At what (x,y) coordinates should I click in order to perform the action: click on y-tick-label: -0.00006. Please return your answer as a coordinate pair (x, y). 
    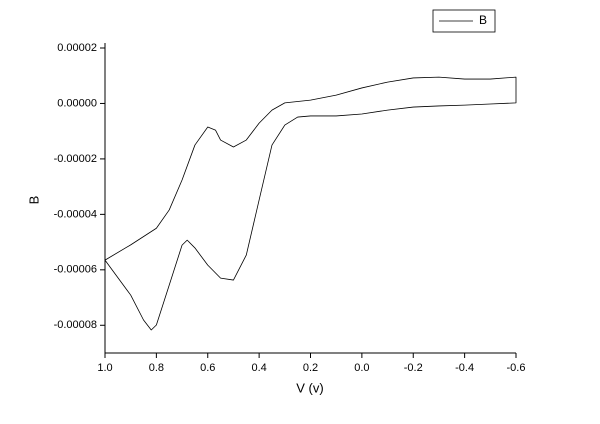
    Looking at the image, I should click on (75, 270).